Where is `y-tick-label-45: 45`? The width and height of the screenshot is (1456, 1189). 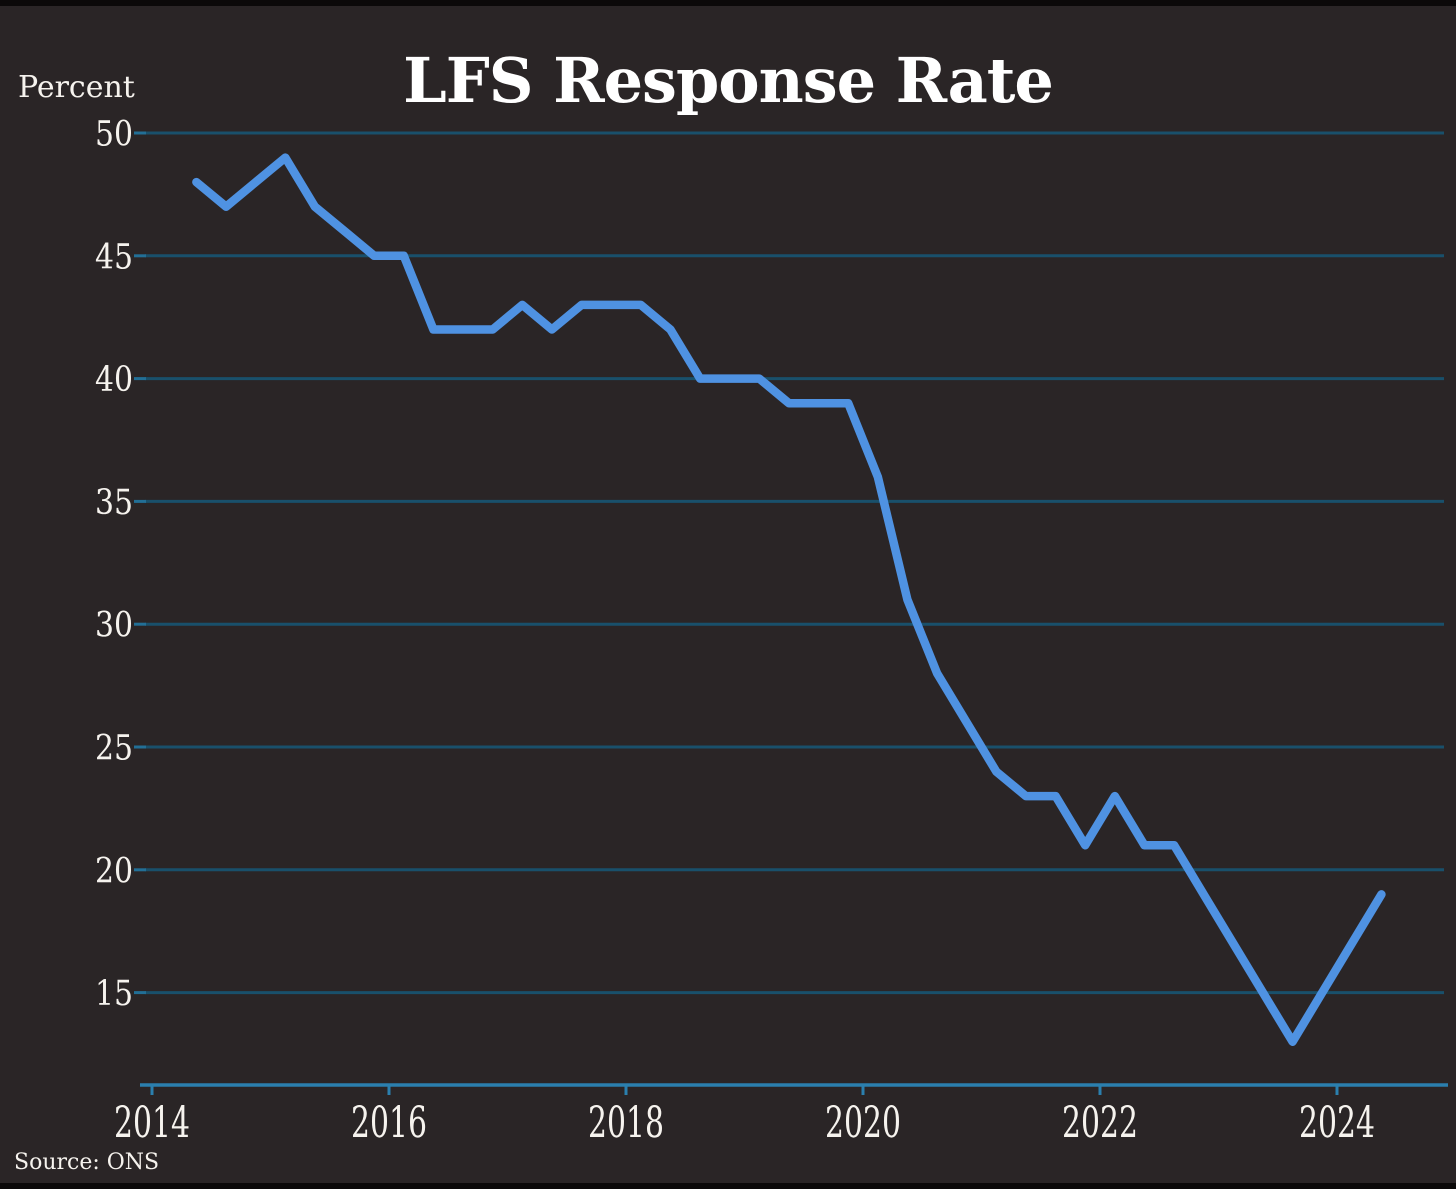 y-tick-label-45: 45 is located at coordinates (114, 257).